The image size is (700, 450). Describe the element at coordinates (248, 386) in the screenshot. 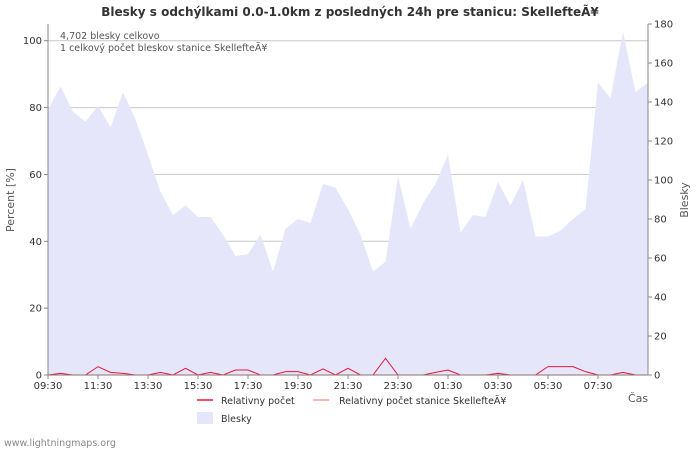

I see `x-tick-label-4: 17:30` at that location.